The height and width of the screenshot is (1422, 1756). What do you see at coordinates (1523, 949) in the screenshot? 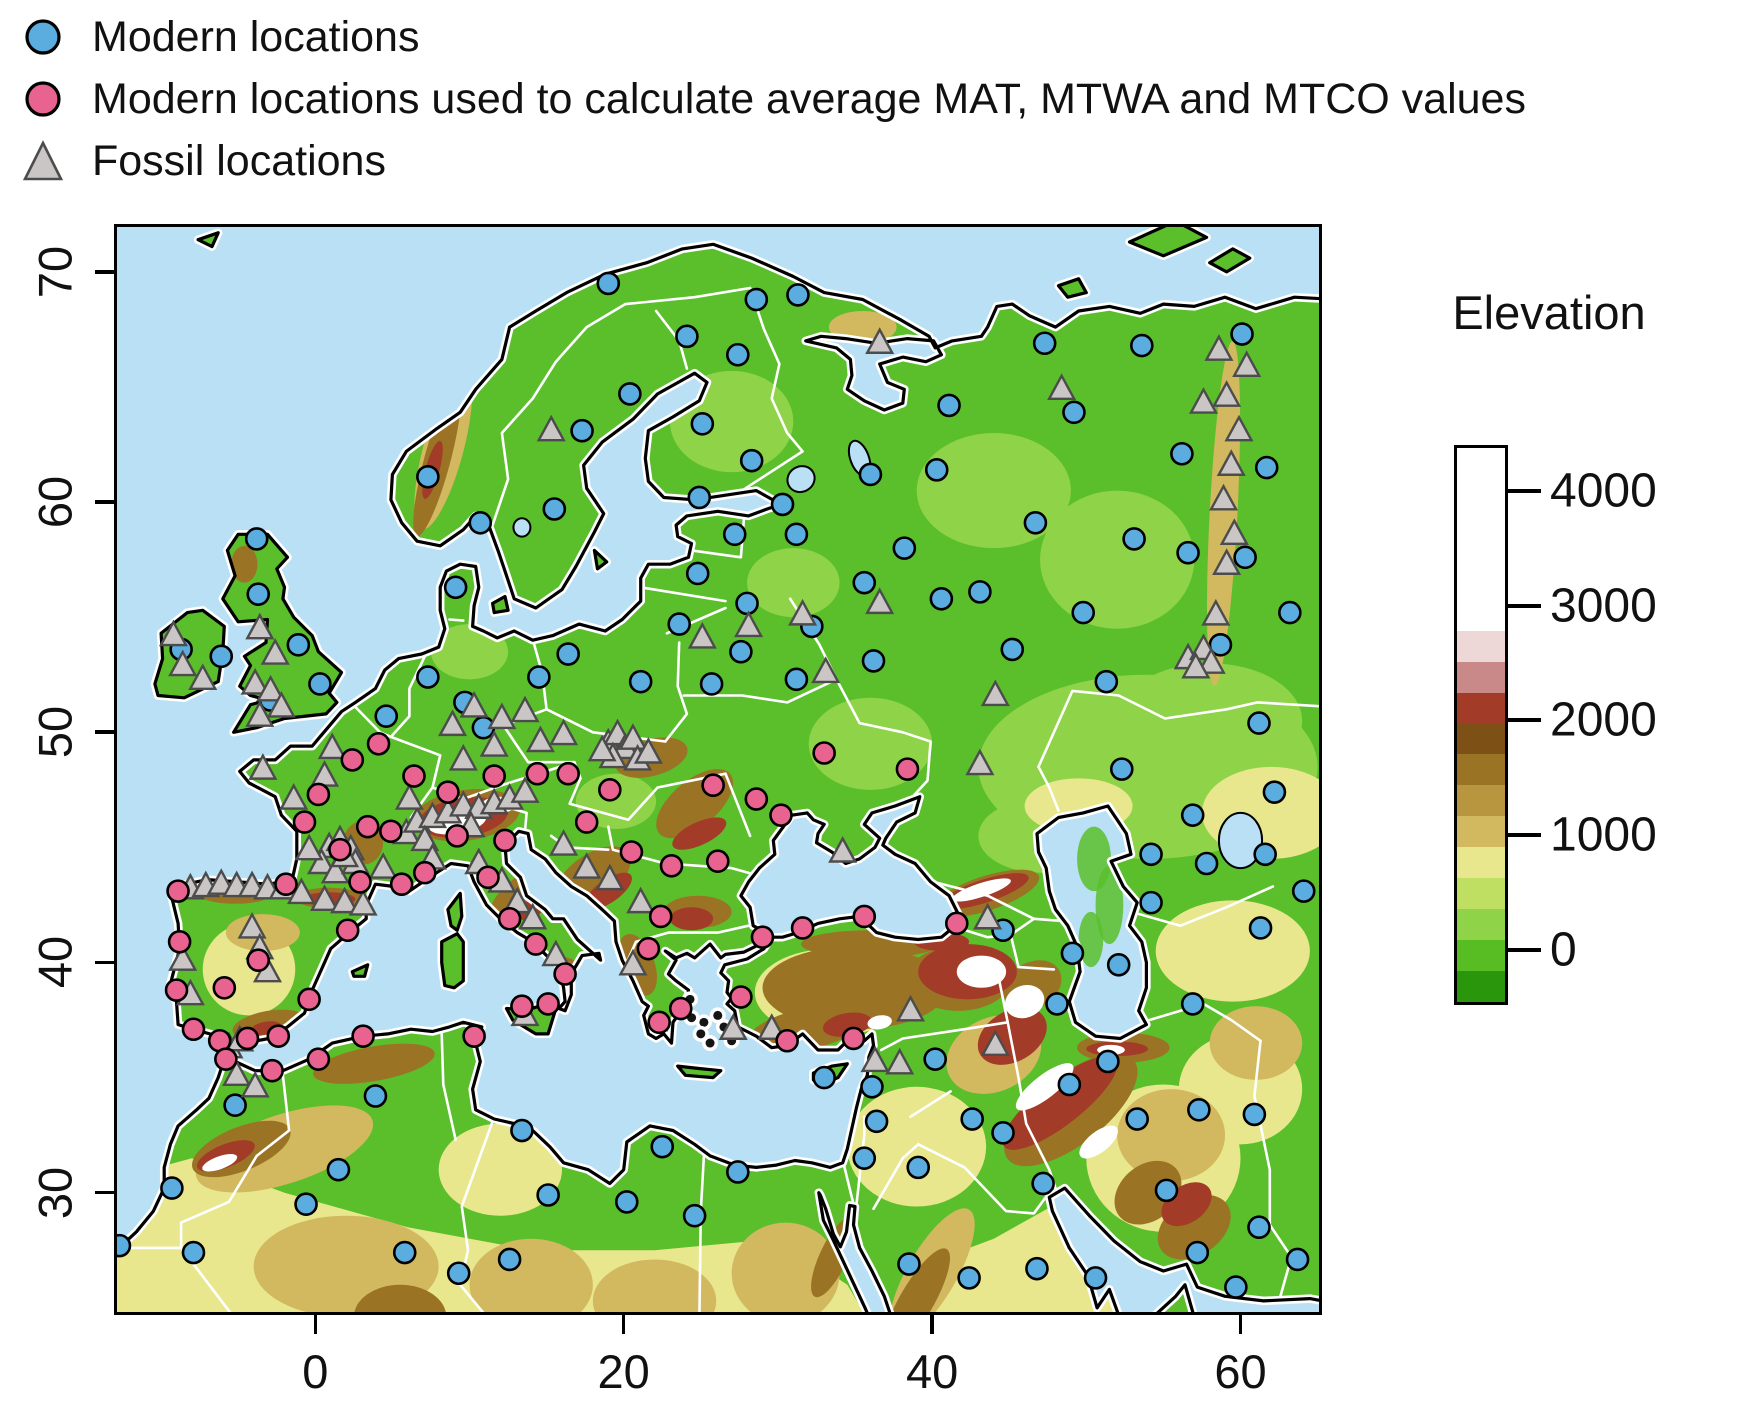
I see `colorbar-tick` at bounding box center [1523, 949].